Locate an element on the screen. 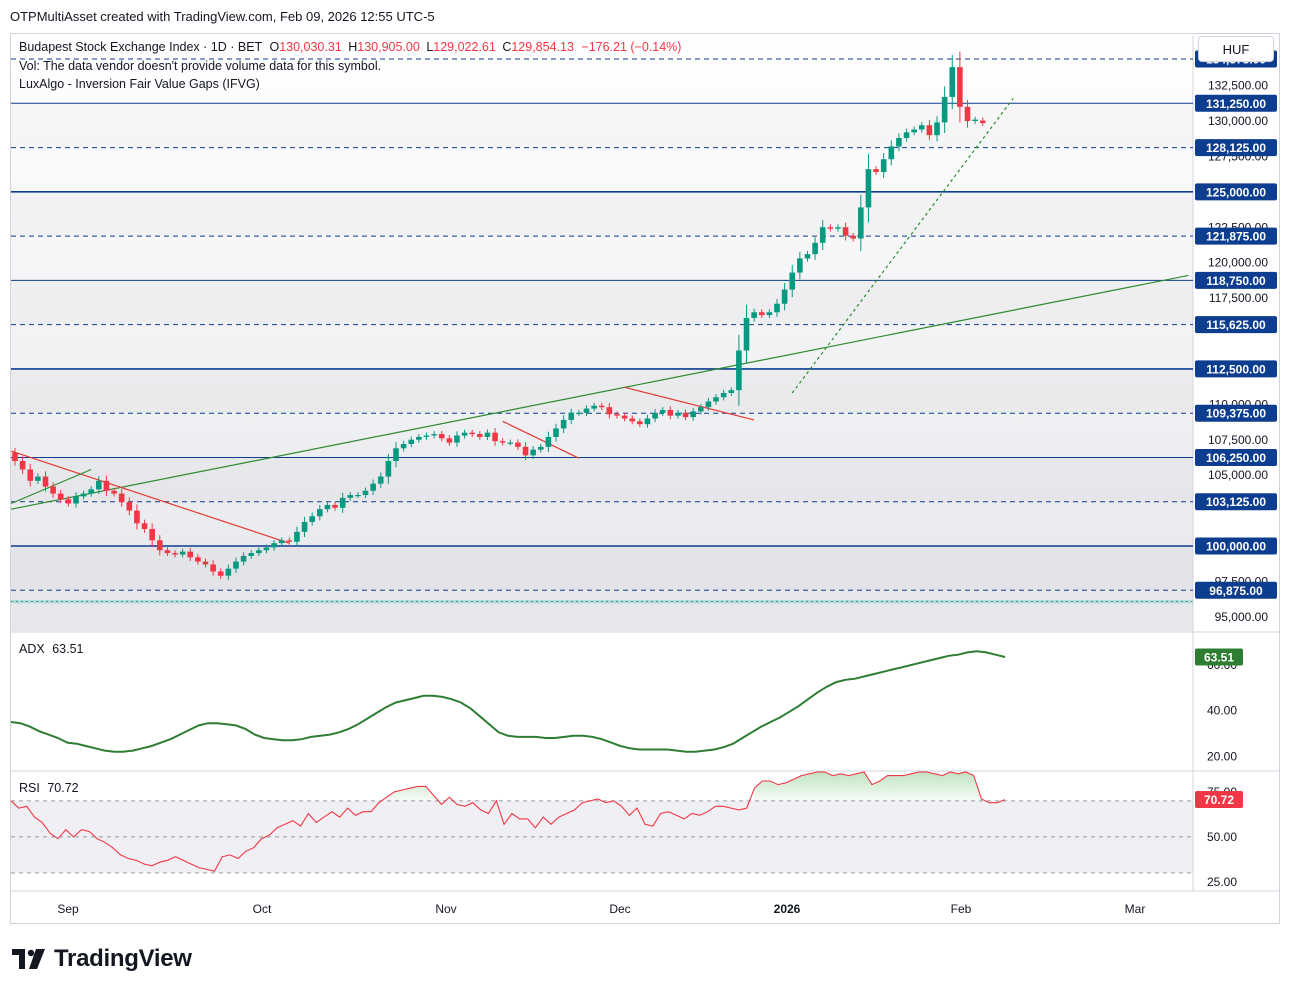 This screenshot has width=1291, height=992. level-price-tag-label: 100,000.00 is located at coordinates (1236, 547).